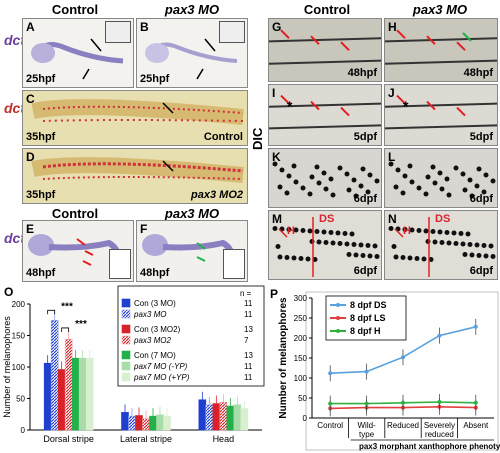 This screenshot has height=453, width=500. I want to click on panel-n: N 6dpf DS H, so click(441, 245).